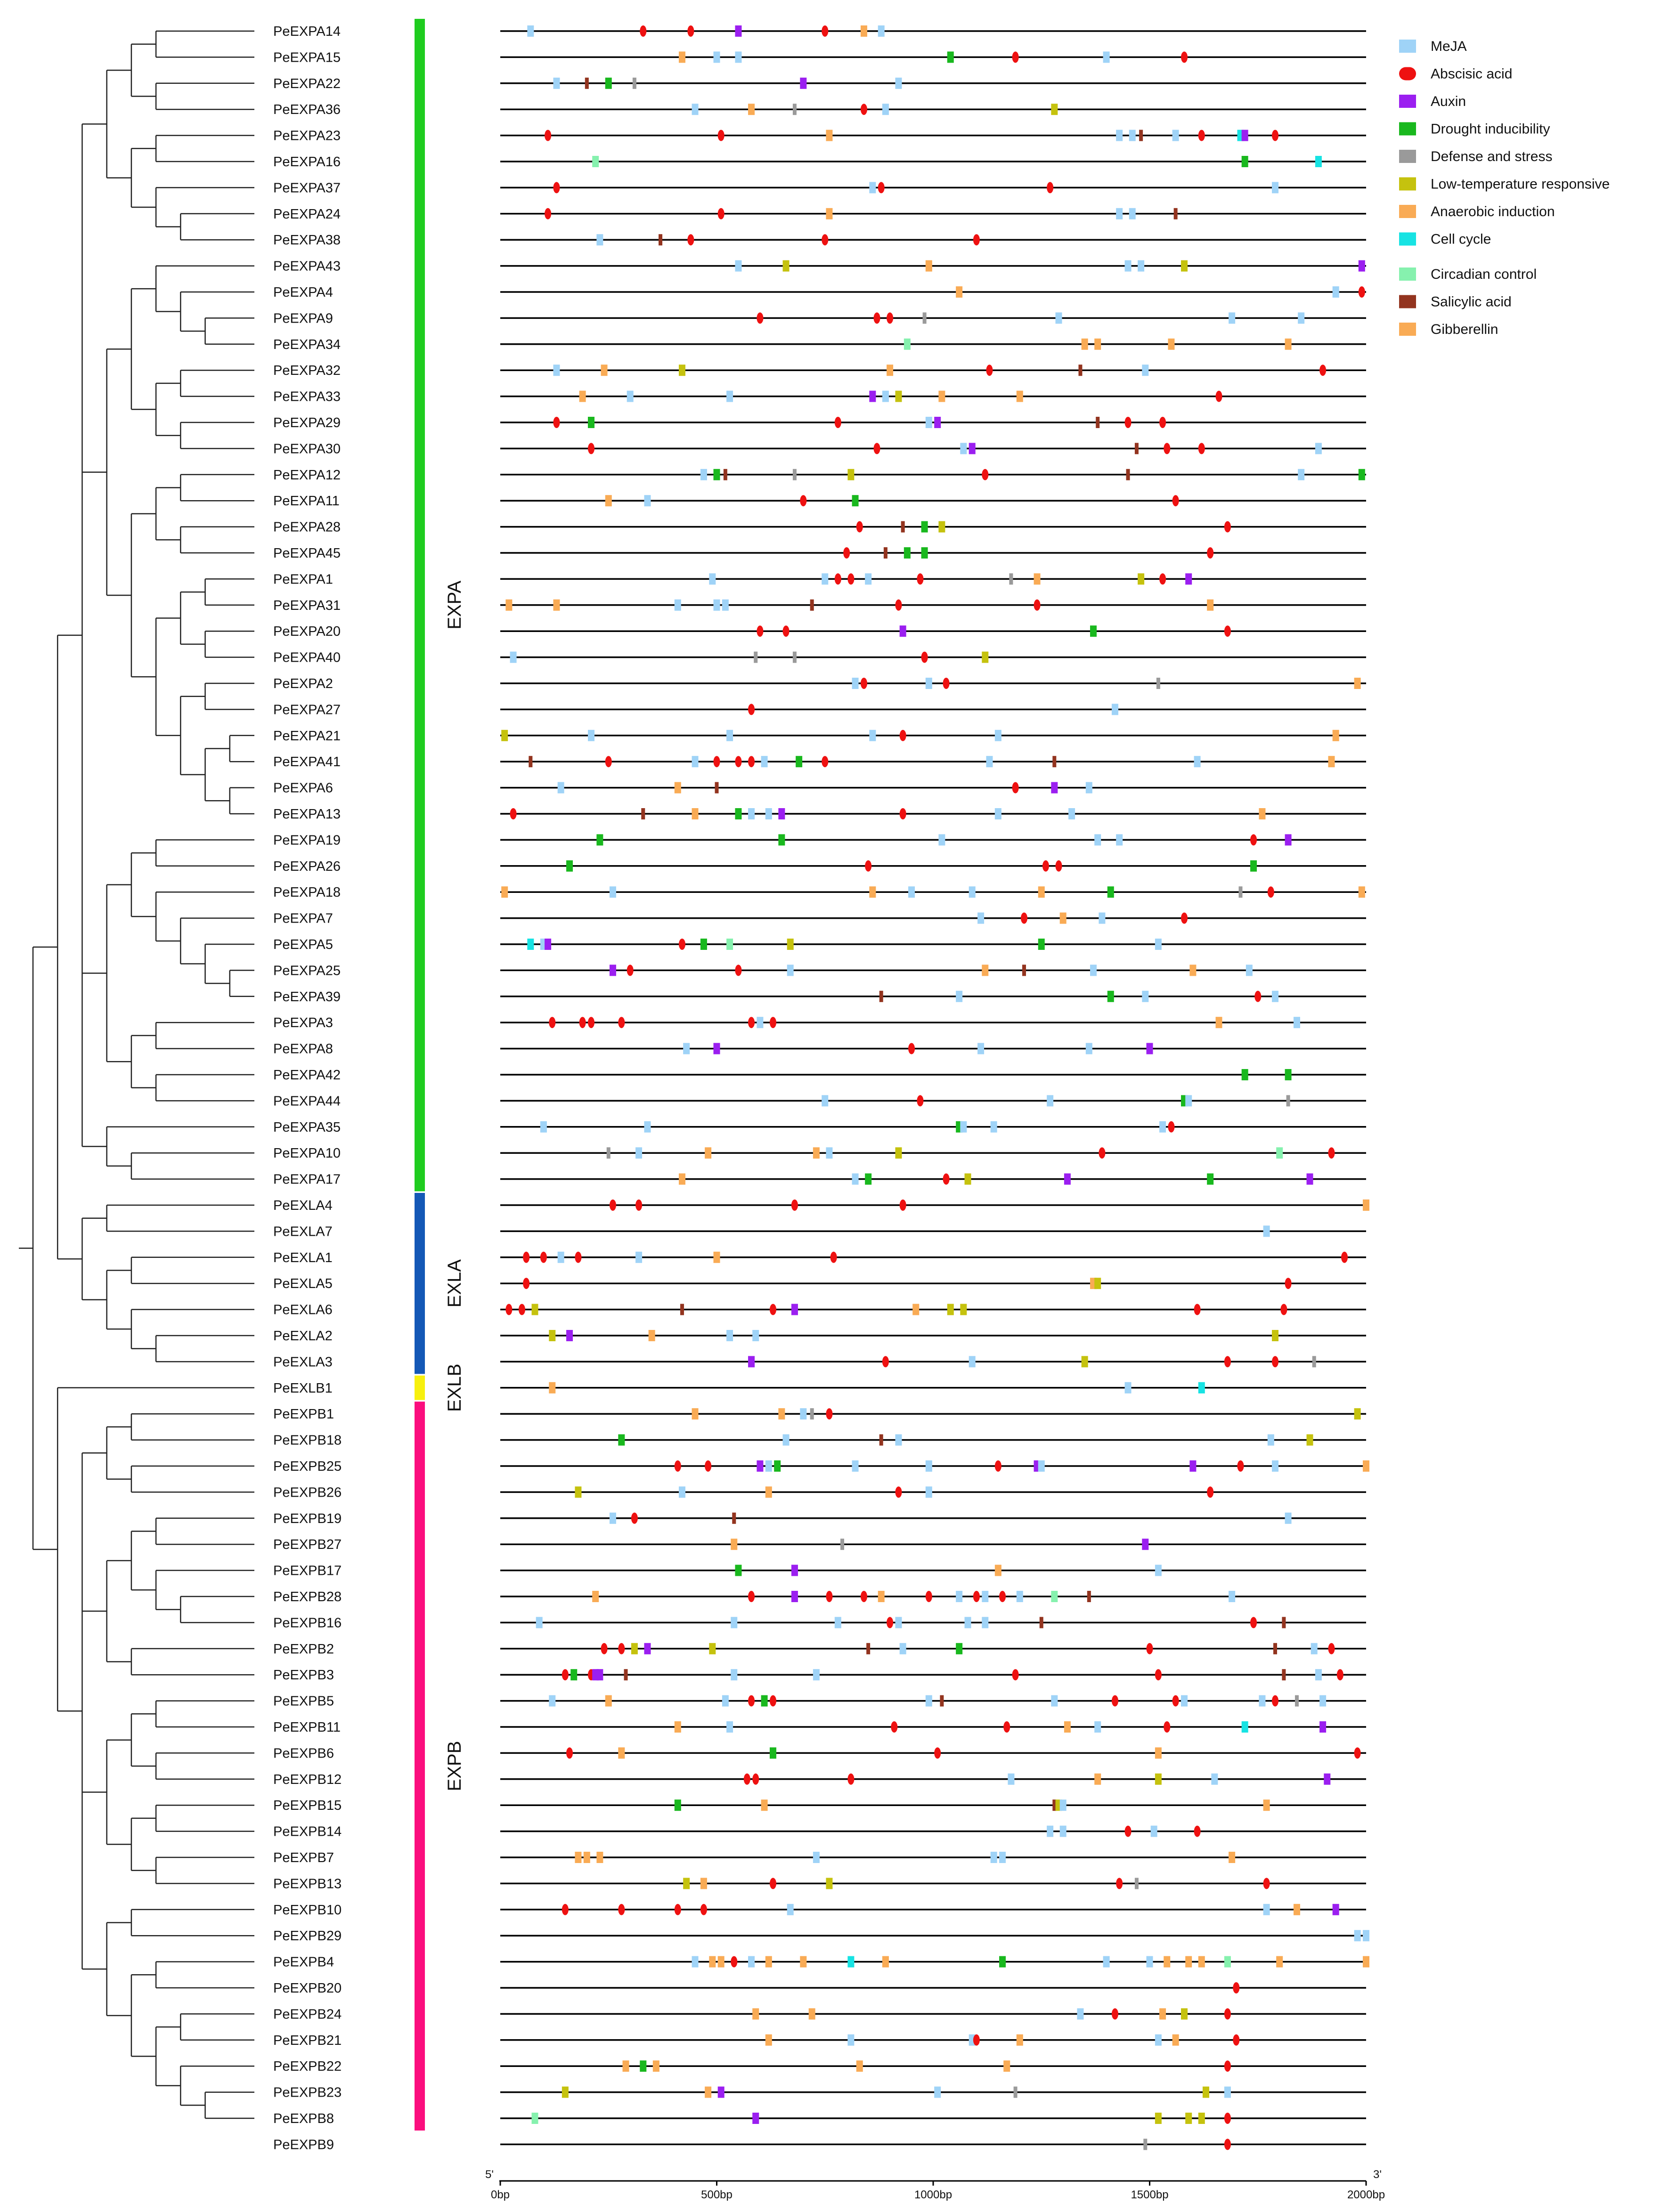 The width and height of the screenshot is (1669, 2212). Describe the element at coordinates (307, 1467) in the screenshot. I see `gene-label: PeEXPB25` at that location.